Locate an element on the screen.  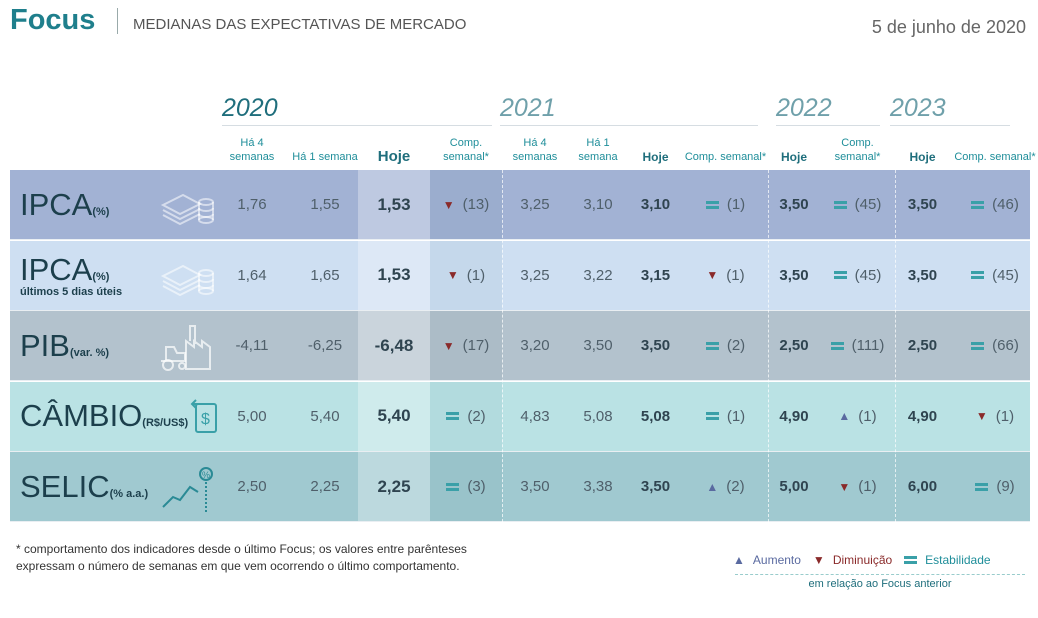
col-header-h1: Há 1 semana is located at coordinates (325, 157).